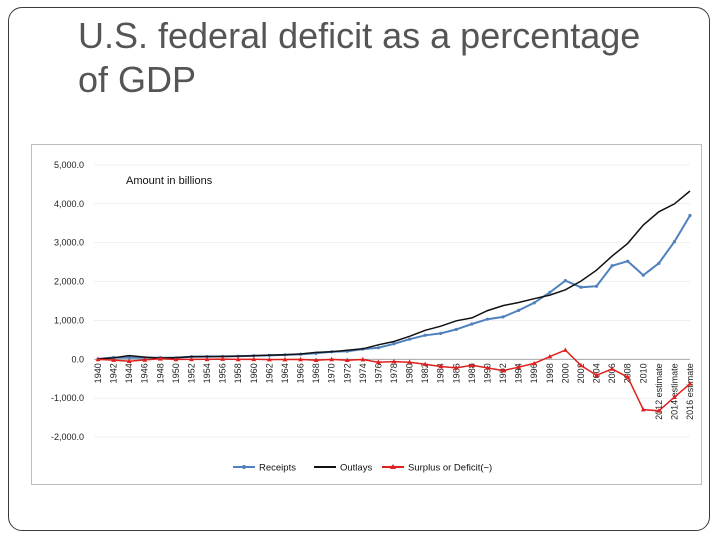 The height and width of the screenshot is (540, 720). What do you see at coordinates (285, 373) in the screenshot?
I see `x-tick-label: 1964` at bounding box center [285, 373].